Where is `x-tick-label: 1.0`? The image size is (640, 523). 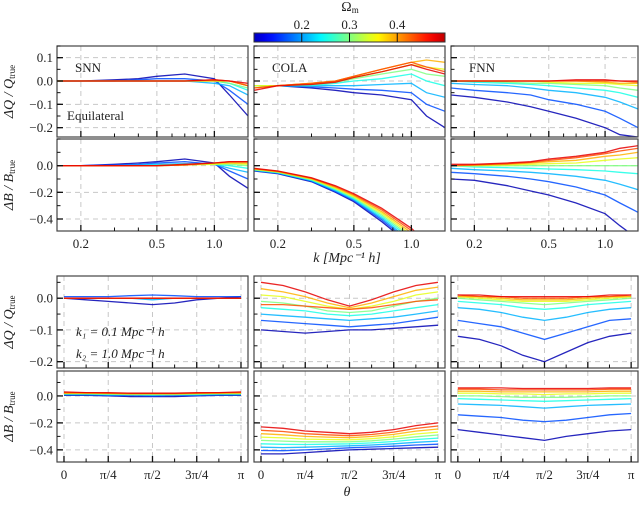
x-tick-label: 1.0 is located at coordinates (605, 243).